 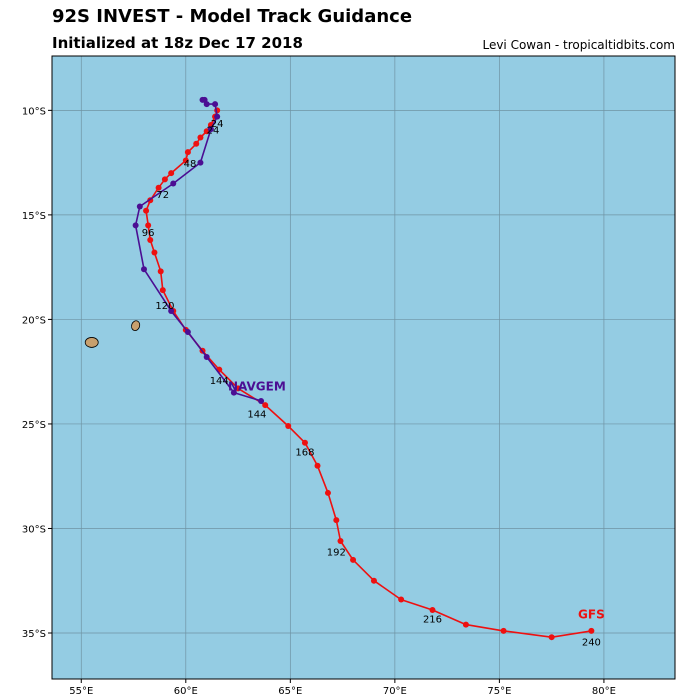 What do you see at coordinates (336, 553) in the screenshot?
I see `forecast-hour-label: 192` at bounding box center [336, 553].